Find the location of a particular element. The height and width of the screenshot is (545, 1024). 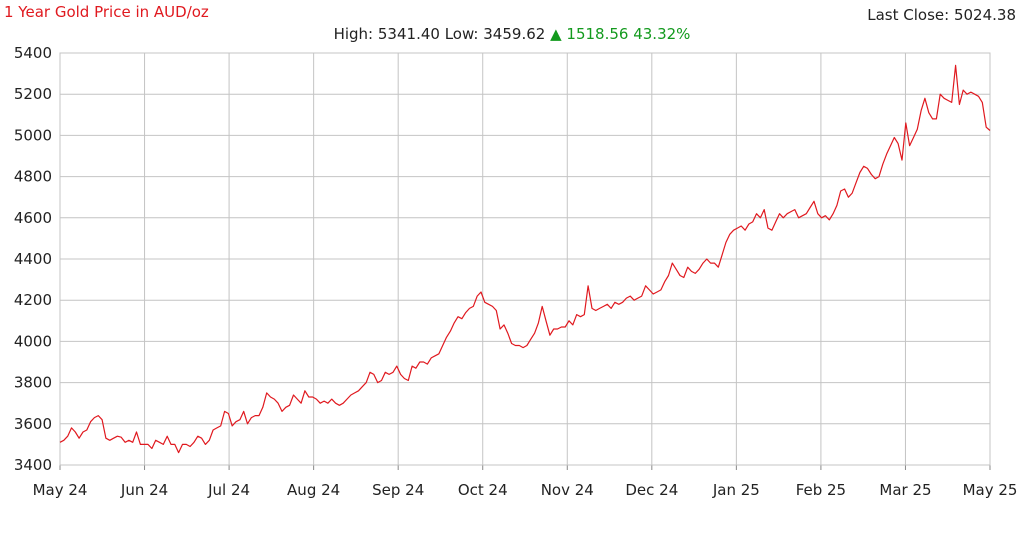

x-tick-label: Jul 24 is located at coordinates (228, 490).